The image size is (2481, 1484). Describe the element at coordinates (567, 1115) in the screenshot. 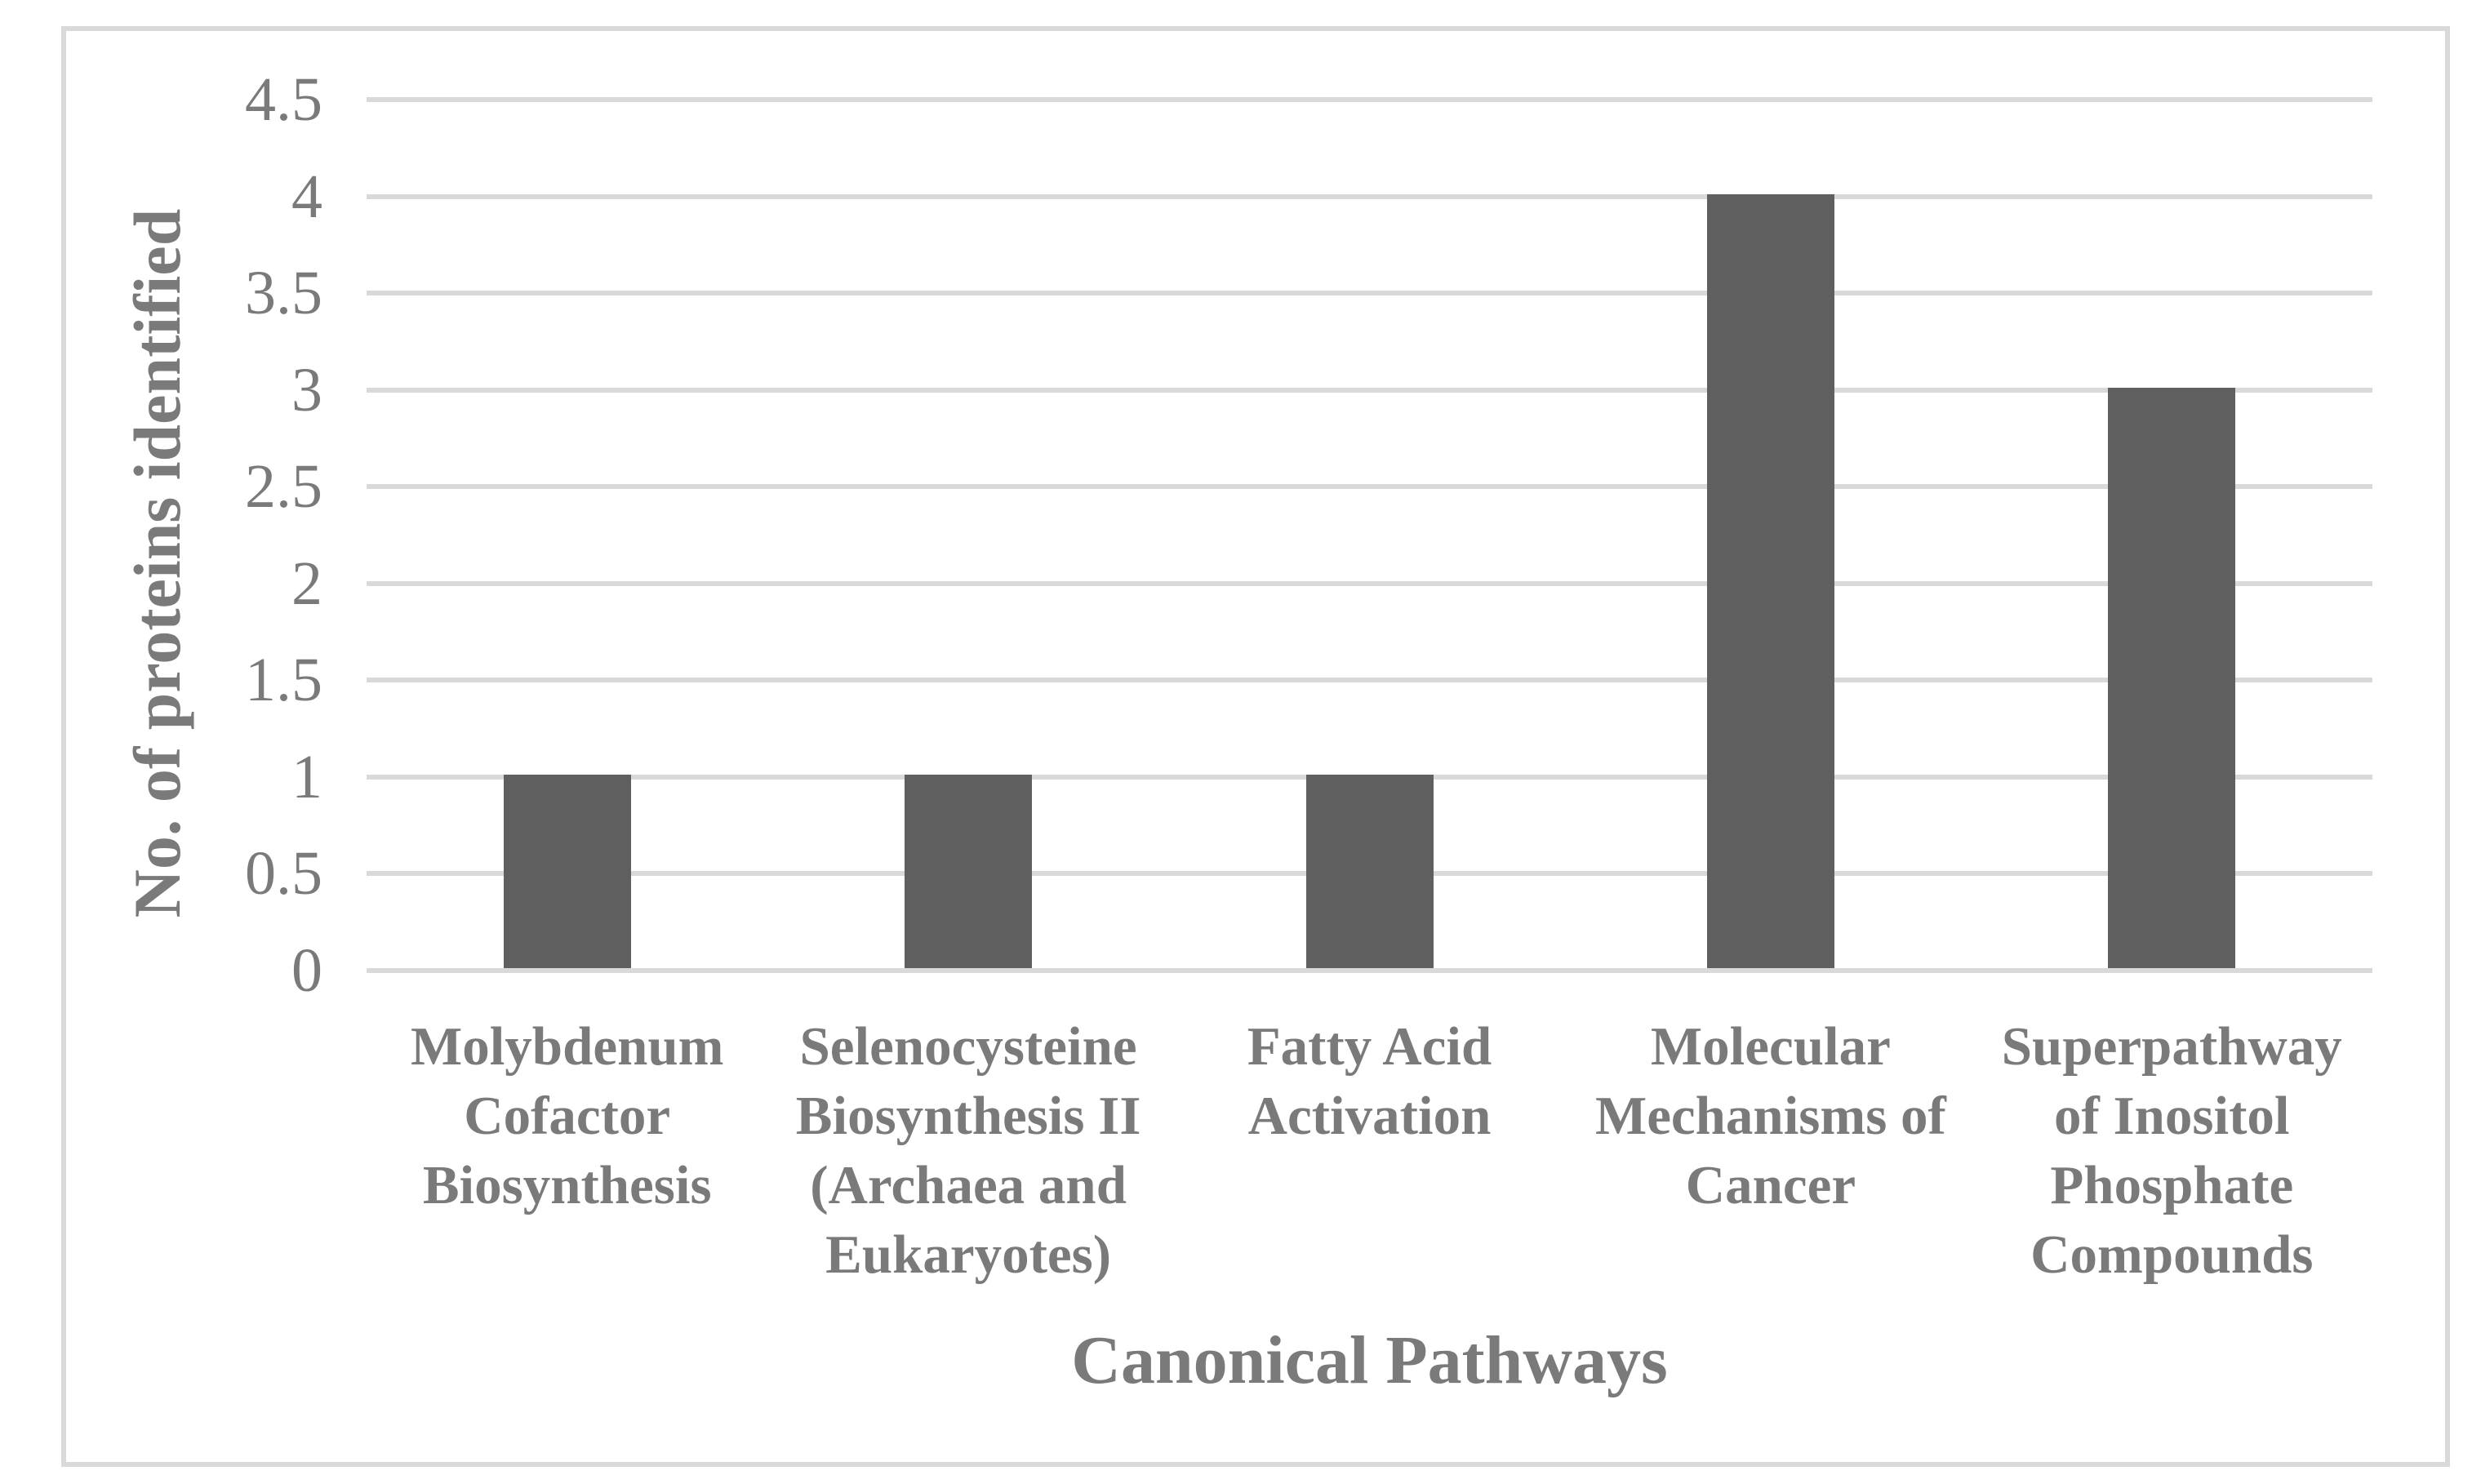

I see `x-category-label-1: Molybdenum Cofactor Biosynthesis` at that location.